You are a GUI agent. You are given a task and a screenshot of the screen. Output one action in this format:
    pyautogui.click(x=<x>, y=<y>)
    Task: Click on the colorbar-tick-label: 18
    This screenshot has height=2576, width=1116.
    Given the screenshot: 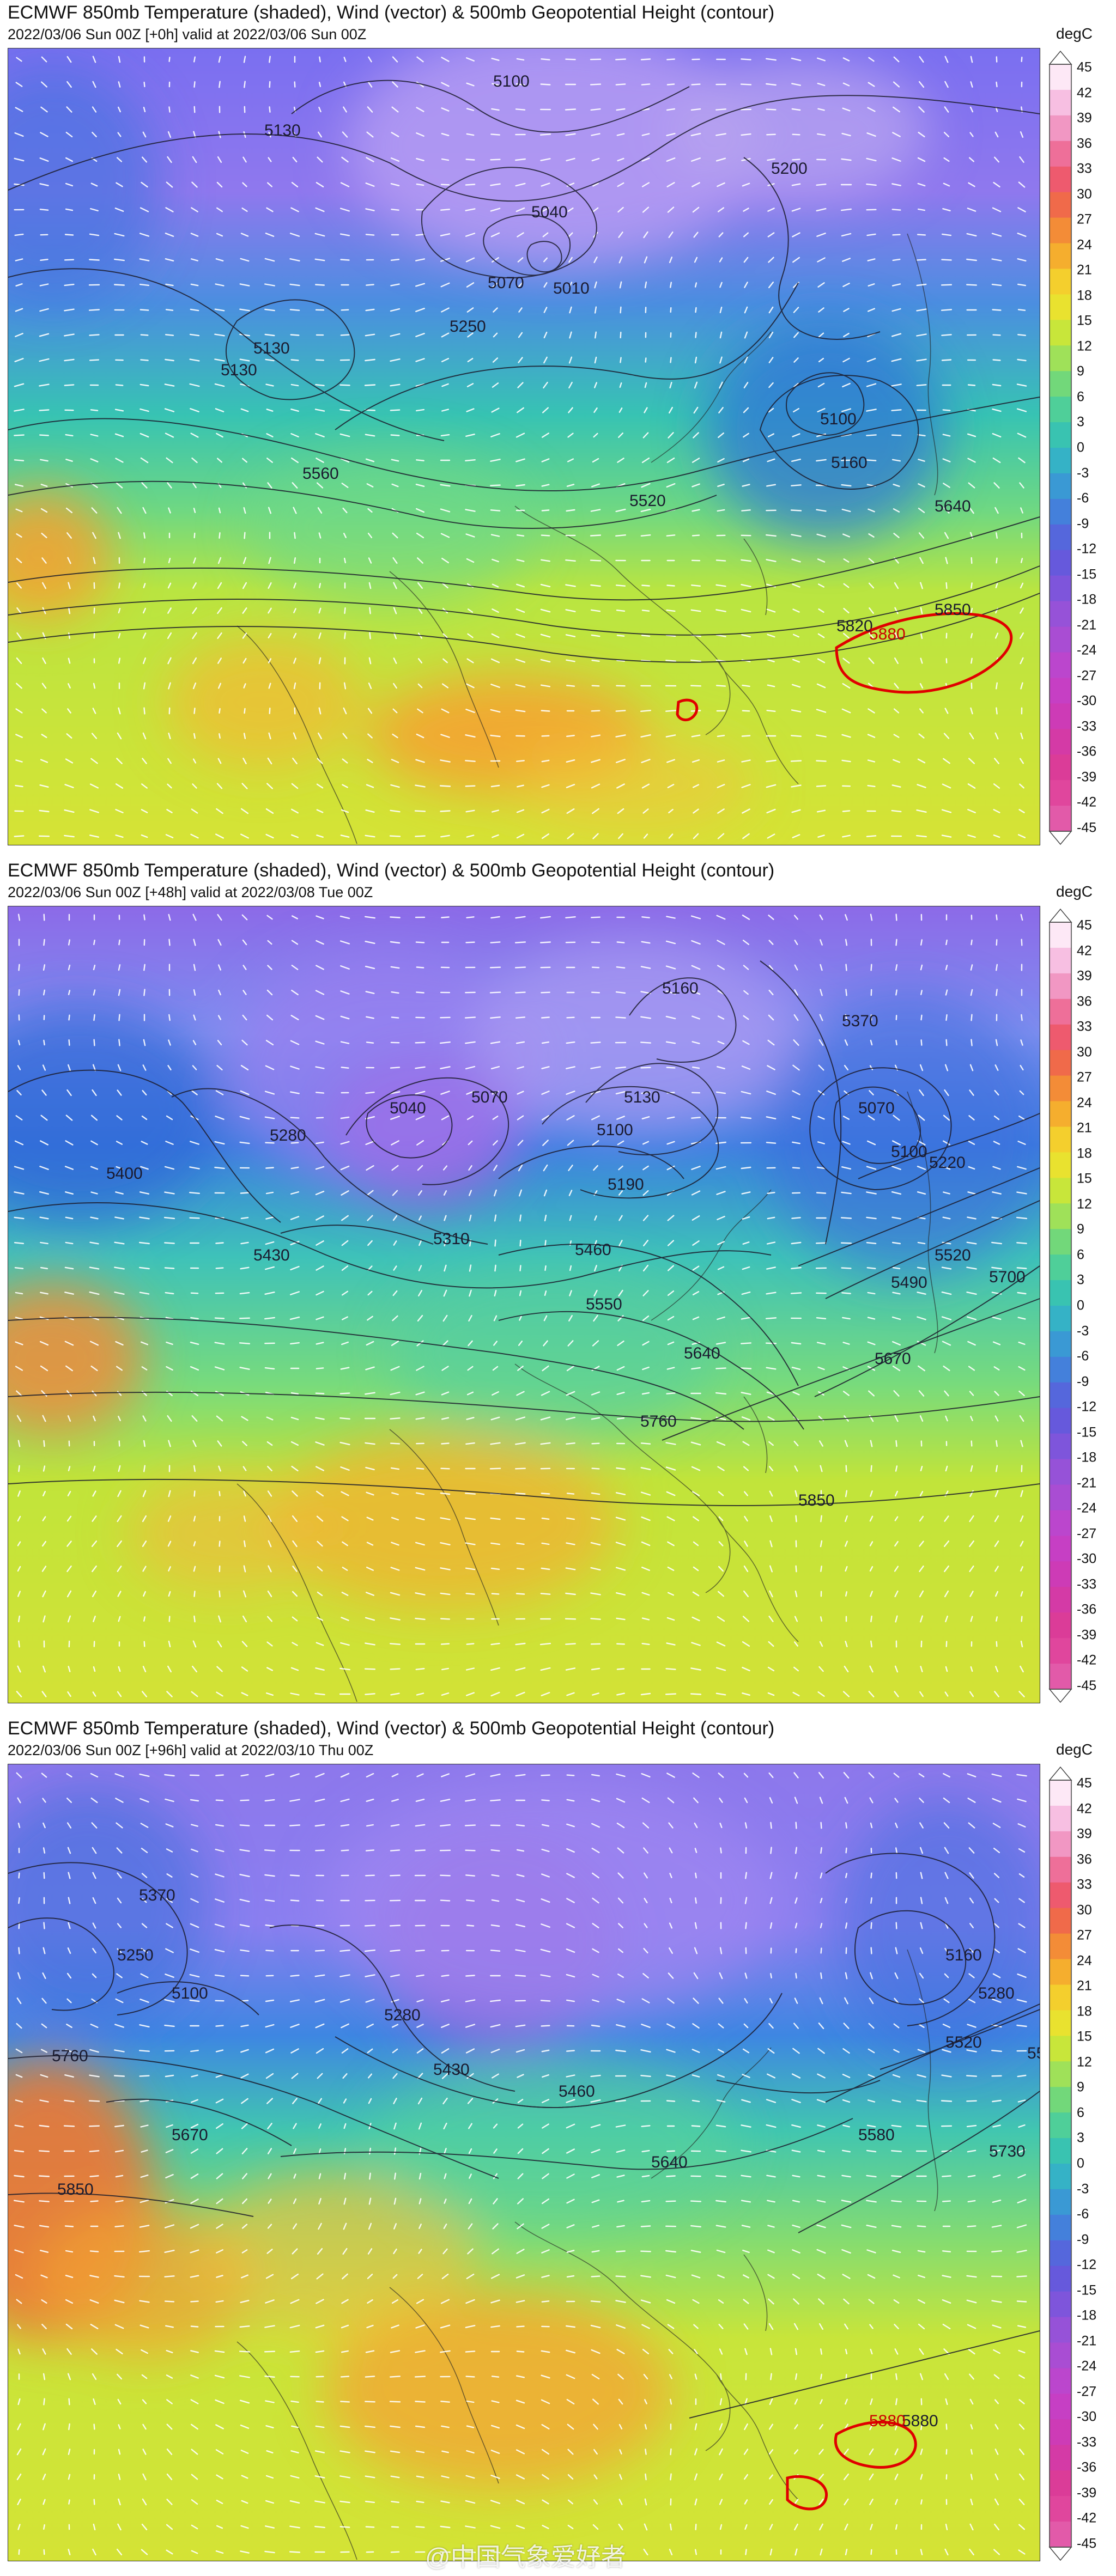 What is the action you would take?
    pyautogui.click(x=1084, y=295)
    